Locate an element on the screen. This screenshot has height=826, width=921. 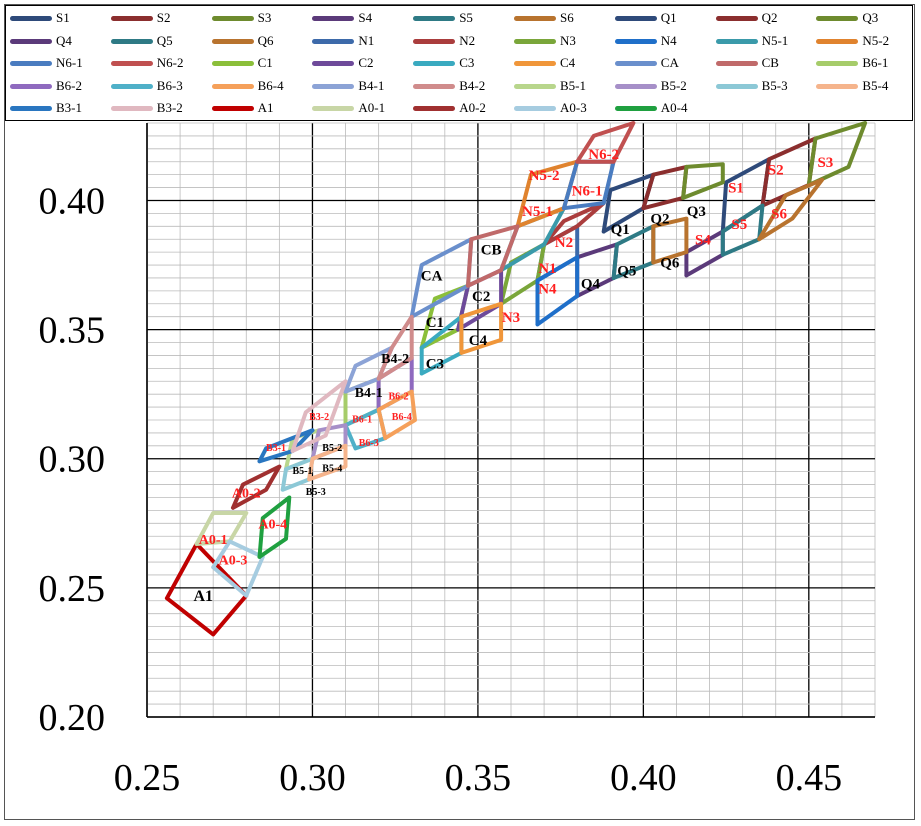
legend-label: N1 is located at coordinates (366, 40).